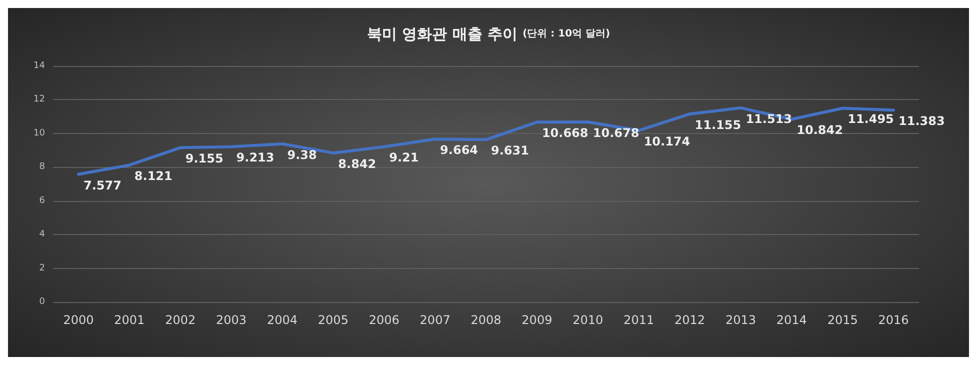  I want to click on data-label: 9.38, so click(302, 155).